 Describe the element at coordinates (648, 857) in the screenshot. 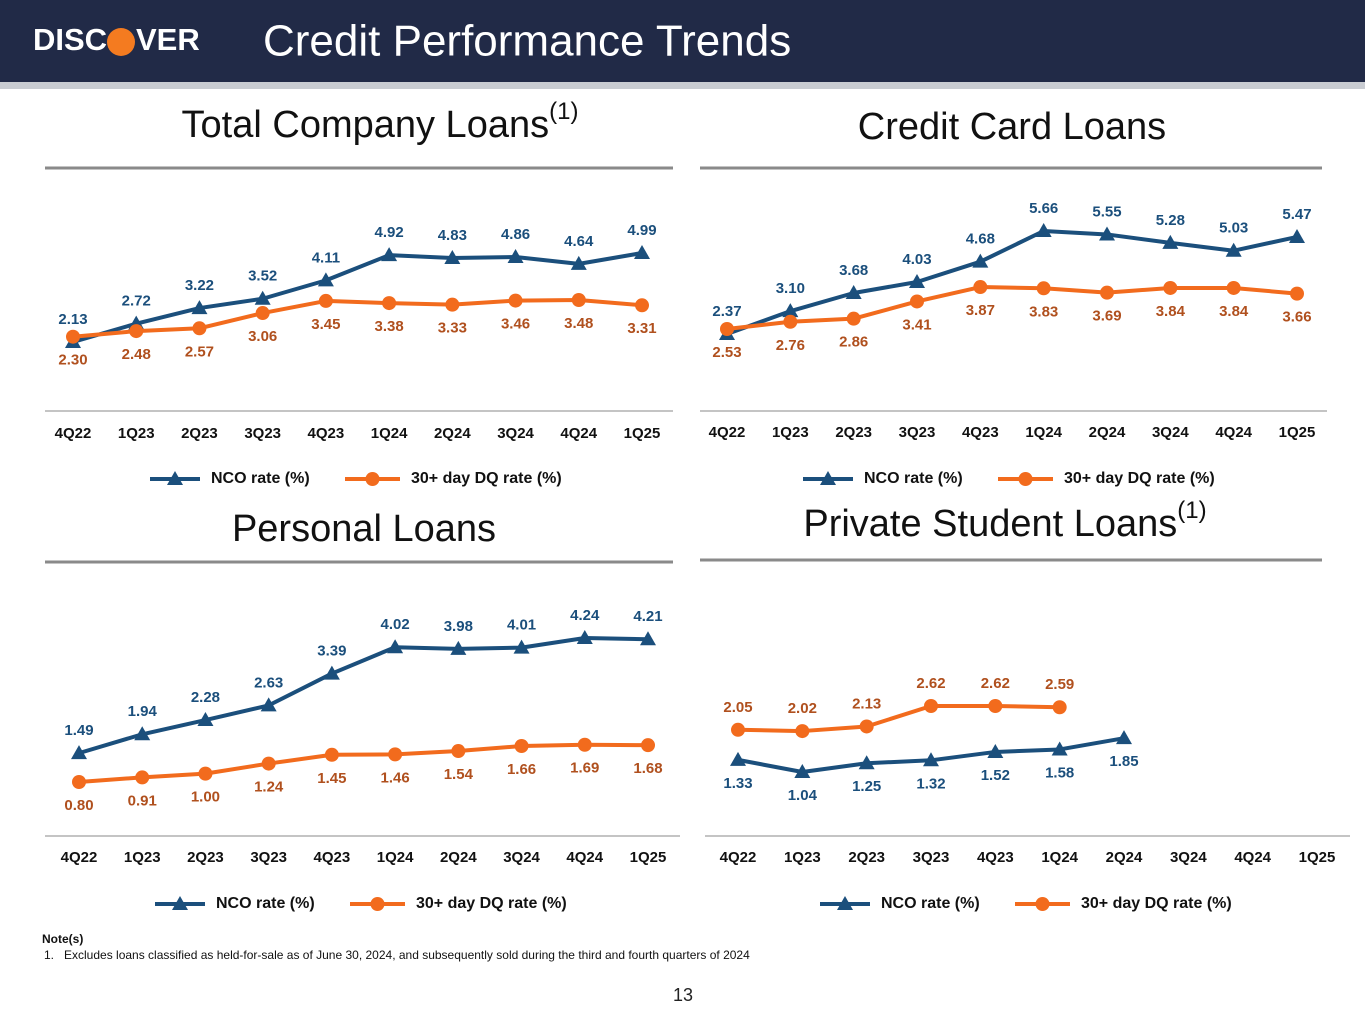

I see `x-tick-label: 1Q25` at that location.